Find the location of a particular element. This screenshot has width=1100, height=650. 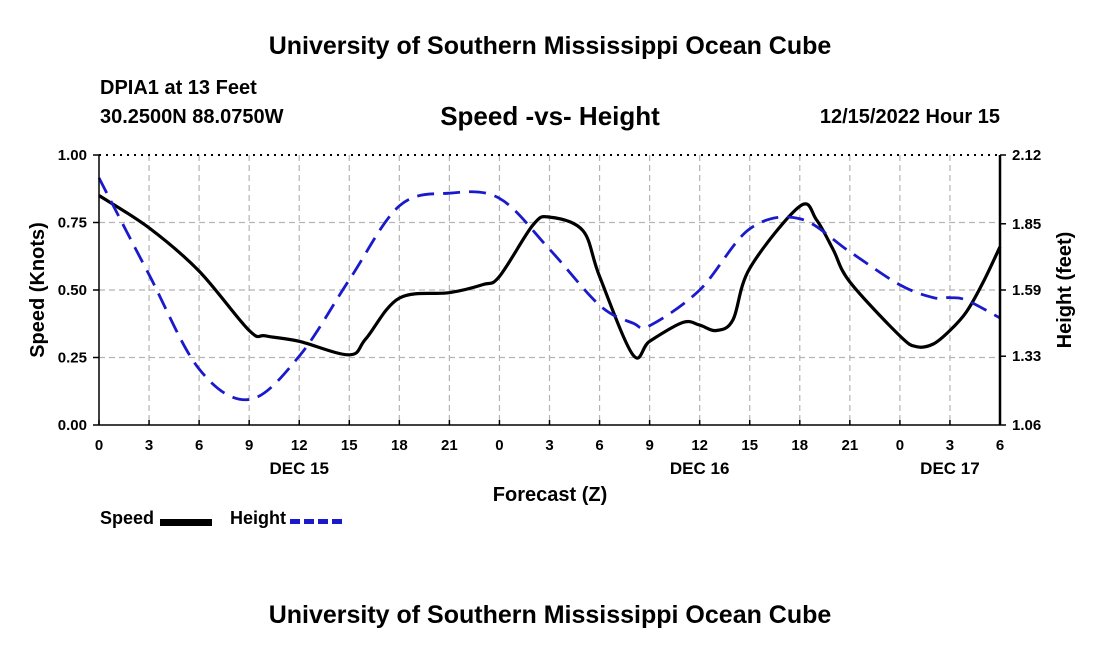

y2-tick-label: 1.33 is located at coordinates (1026, 356).